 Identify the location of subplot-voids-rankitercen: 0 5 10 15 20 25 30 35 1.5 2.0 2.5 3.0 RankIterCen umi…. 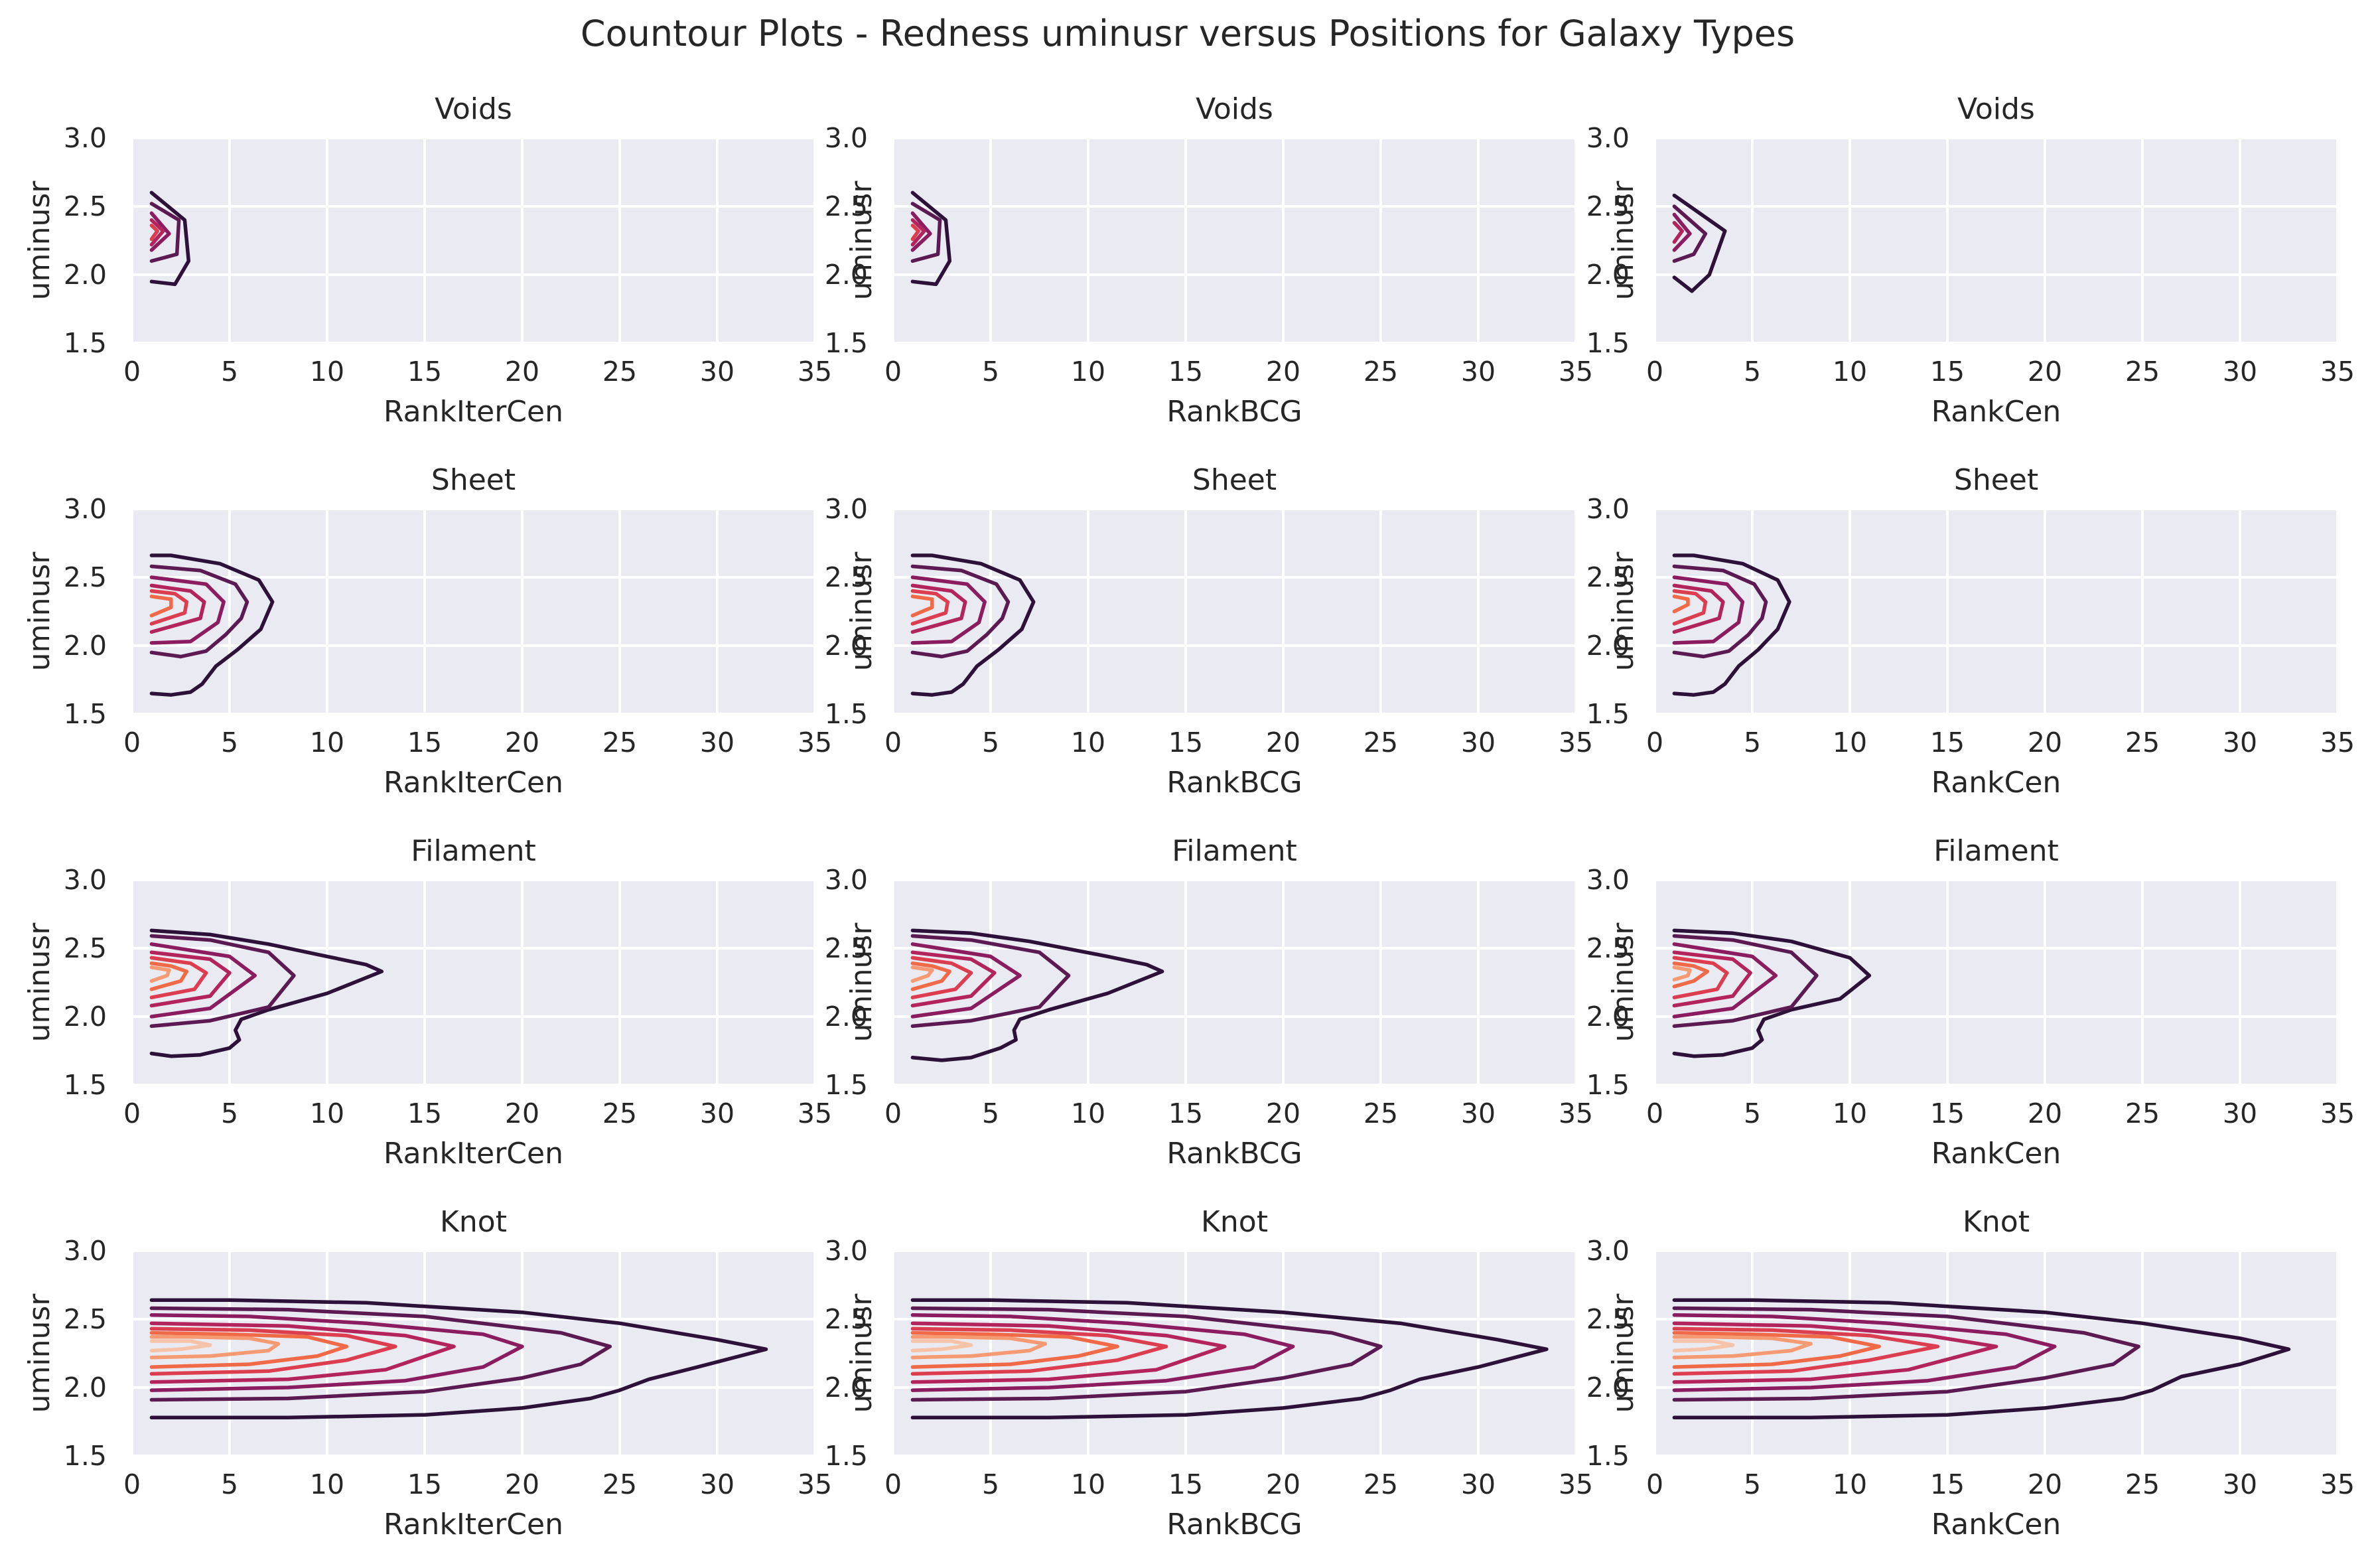
(427, 260).